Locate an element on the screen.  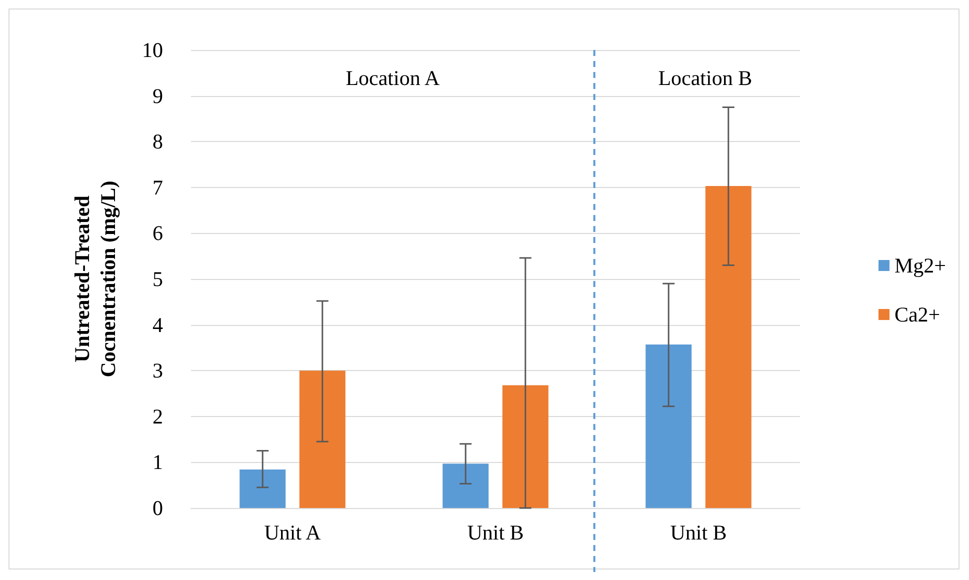
y-tick-label: 0 is located at coordinates (157, 508).